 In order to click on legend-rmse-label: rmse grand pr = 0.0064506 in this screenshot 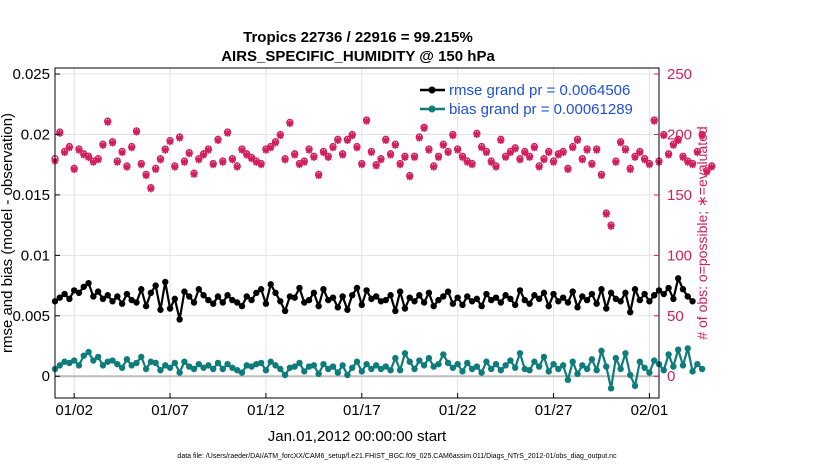, I will do `click(539, 90)`.